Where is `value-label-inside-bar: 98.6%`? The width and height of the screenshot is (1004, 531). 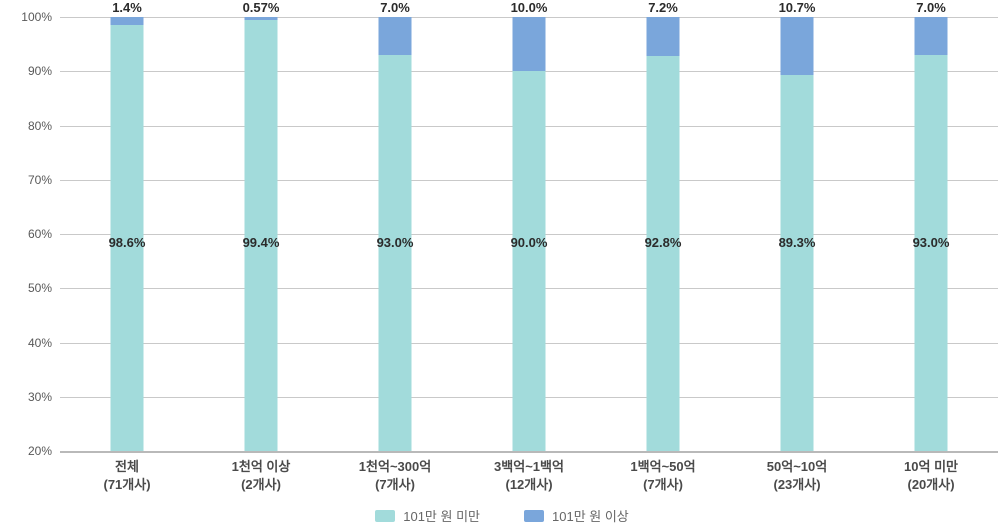 value-label-inside-bar: 98.6% is located at coordinates (127, 242).